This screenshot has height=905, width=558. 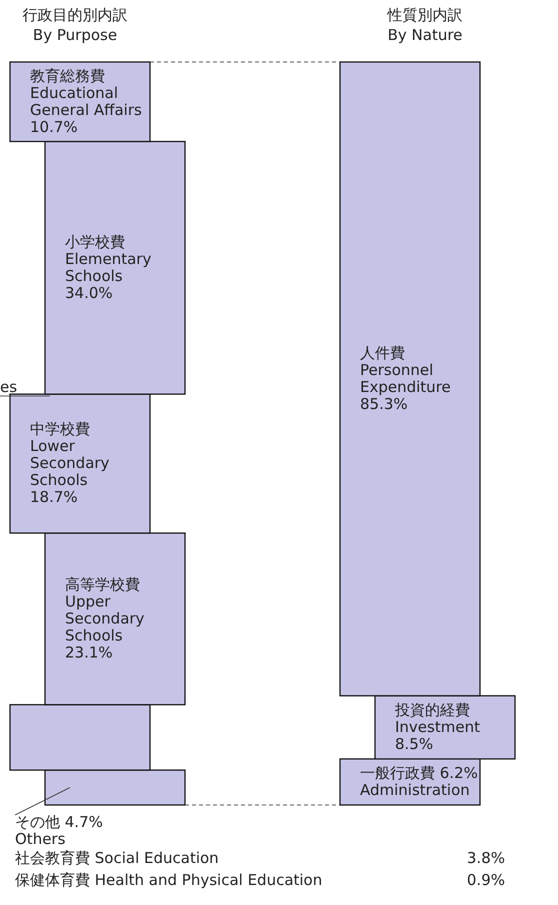 I want to click on chart-title: 行政目的別内訳 By Purpose, so click(x=75, y=25).